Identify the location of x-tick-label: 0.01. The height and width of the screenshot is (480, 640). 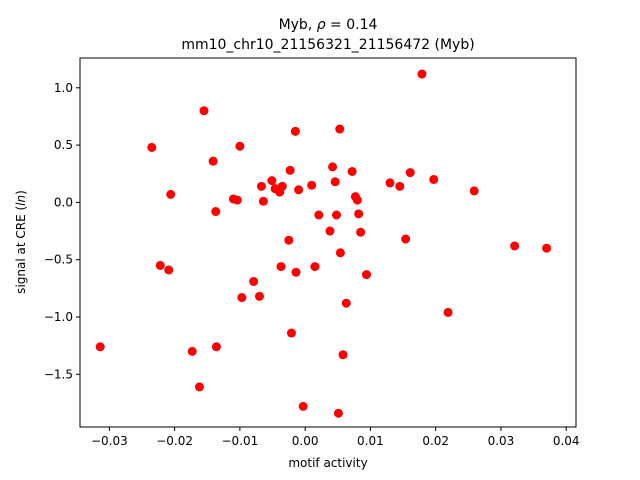
(370, 441).